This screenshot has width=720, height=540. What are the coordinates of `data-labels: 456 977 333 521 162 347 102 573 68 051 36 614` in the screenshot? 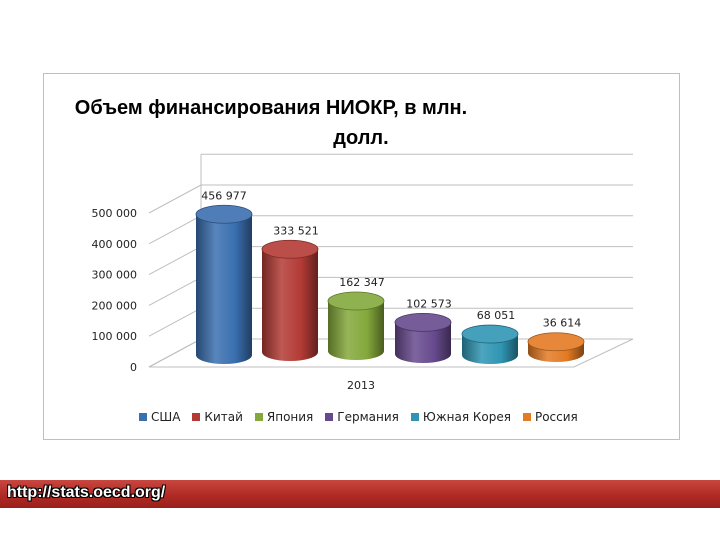 It's located at (391, 259).